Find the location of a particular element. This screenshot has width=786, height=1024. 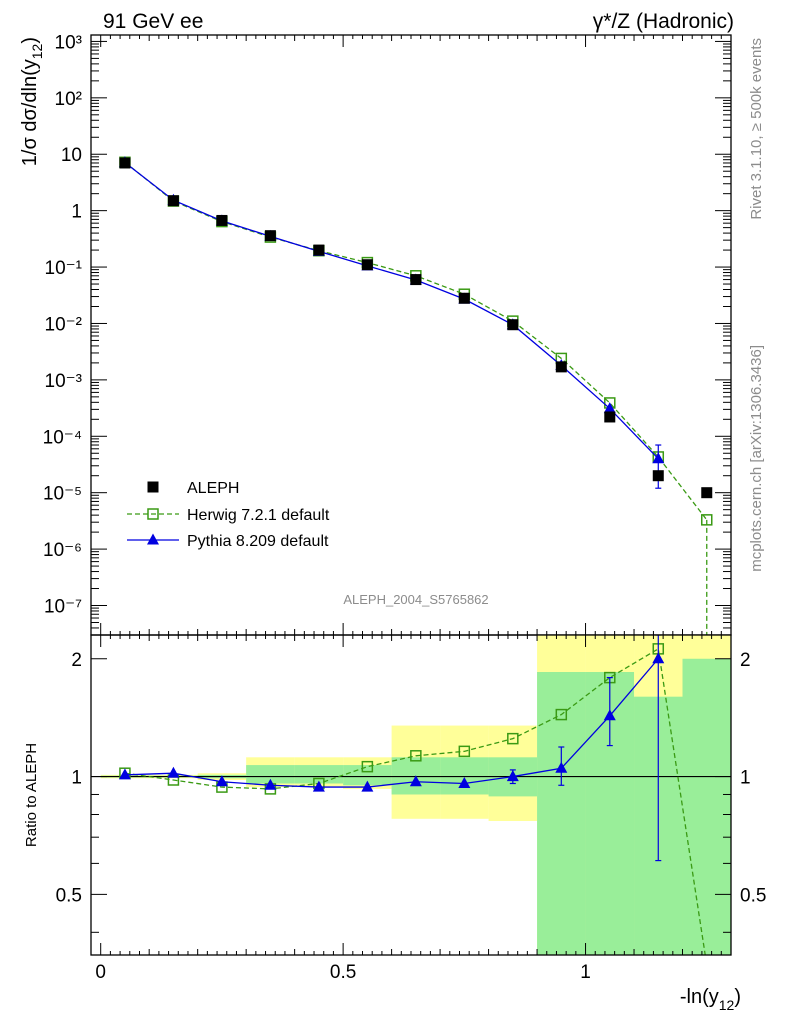

legend-label: Pythia 8.209 default is located at coordinates (258, 541).